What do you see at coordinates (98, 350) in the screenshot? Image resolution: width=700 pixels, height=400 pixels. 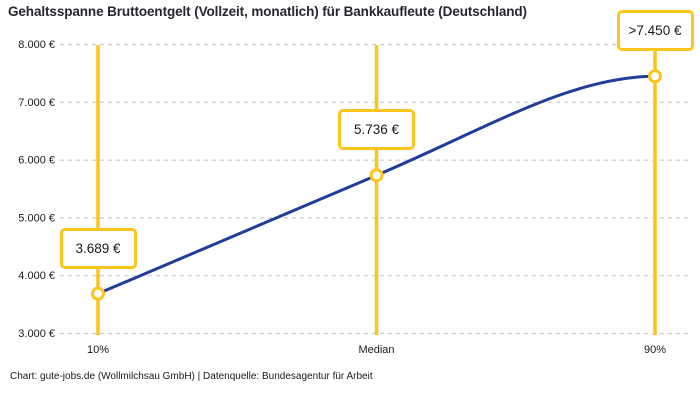 I see `x-axis-label: 10%` at bounding box center [98, 350].